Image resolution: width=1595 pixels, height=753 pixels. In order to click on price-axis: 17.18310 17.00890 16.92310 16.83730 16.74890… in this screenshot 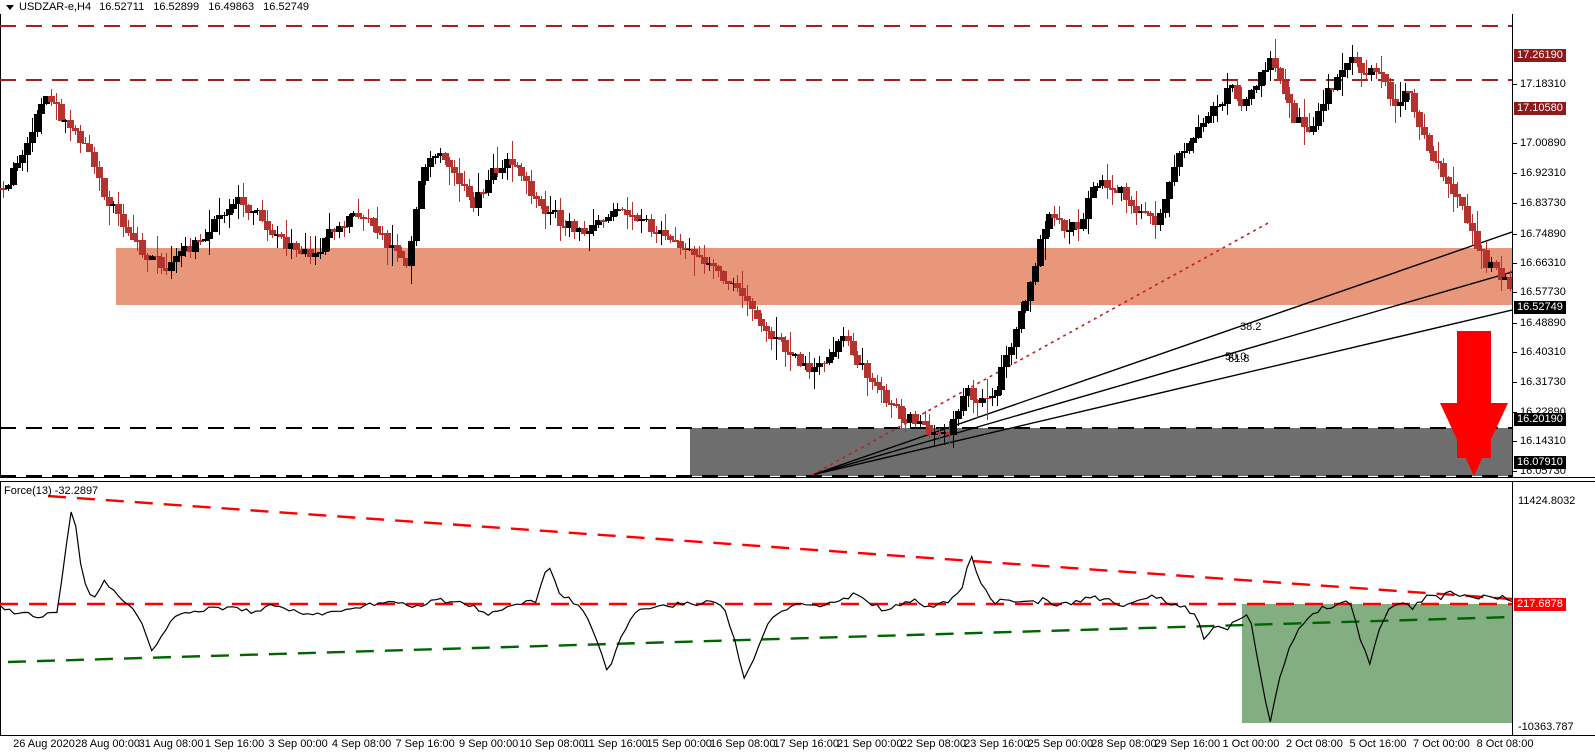, I will do `click(1553, 246)`.